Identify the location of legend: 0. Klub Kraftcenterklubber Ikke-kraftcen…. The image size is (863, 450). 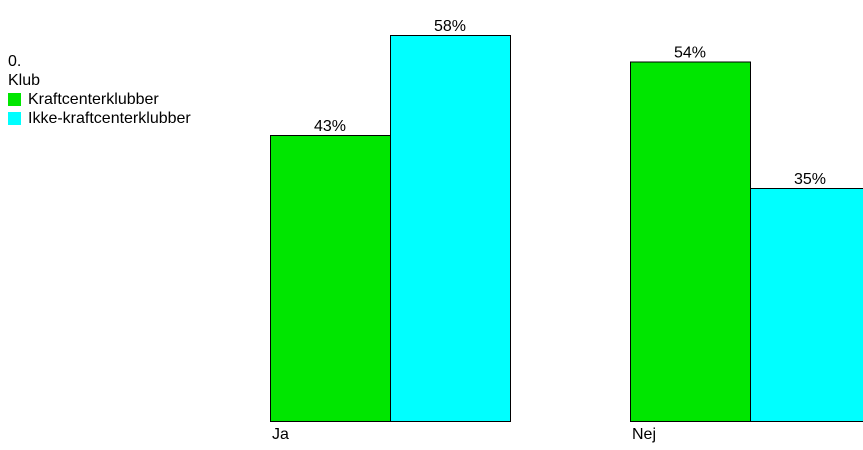
(99, 90).